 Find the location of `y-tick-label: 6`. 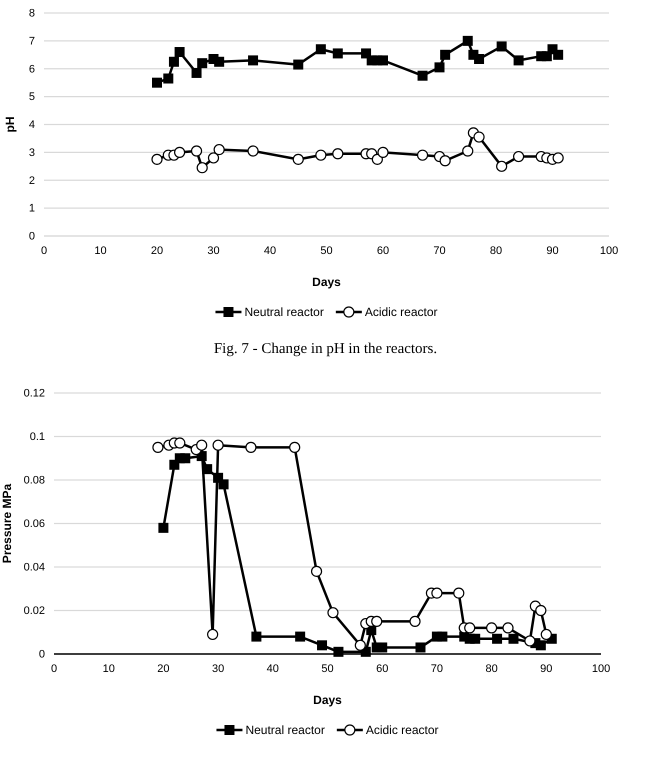

y-tick-label: 6 is located at coordinates (31, 69).